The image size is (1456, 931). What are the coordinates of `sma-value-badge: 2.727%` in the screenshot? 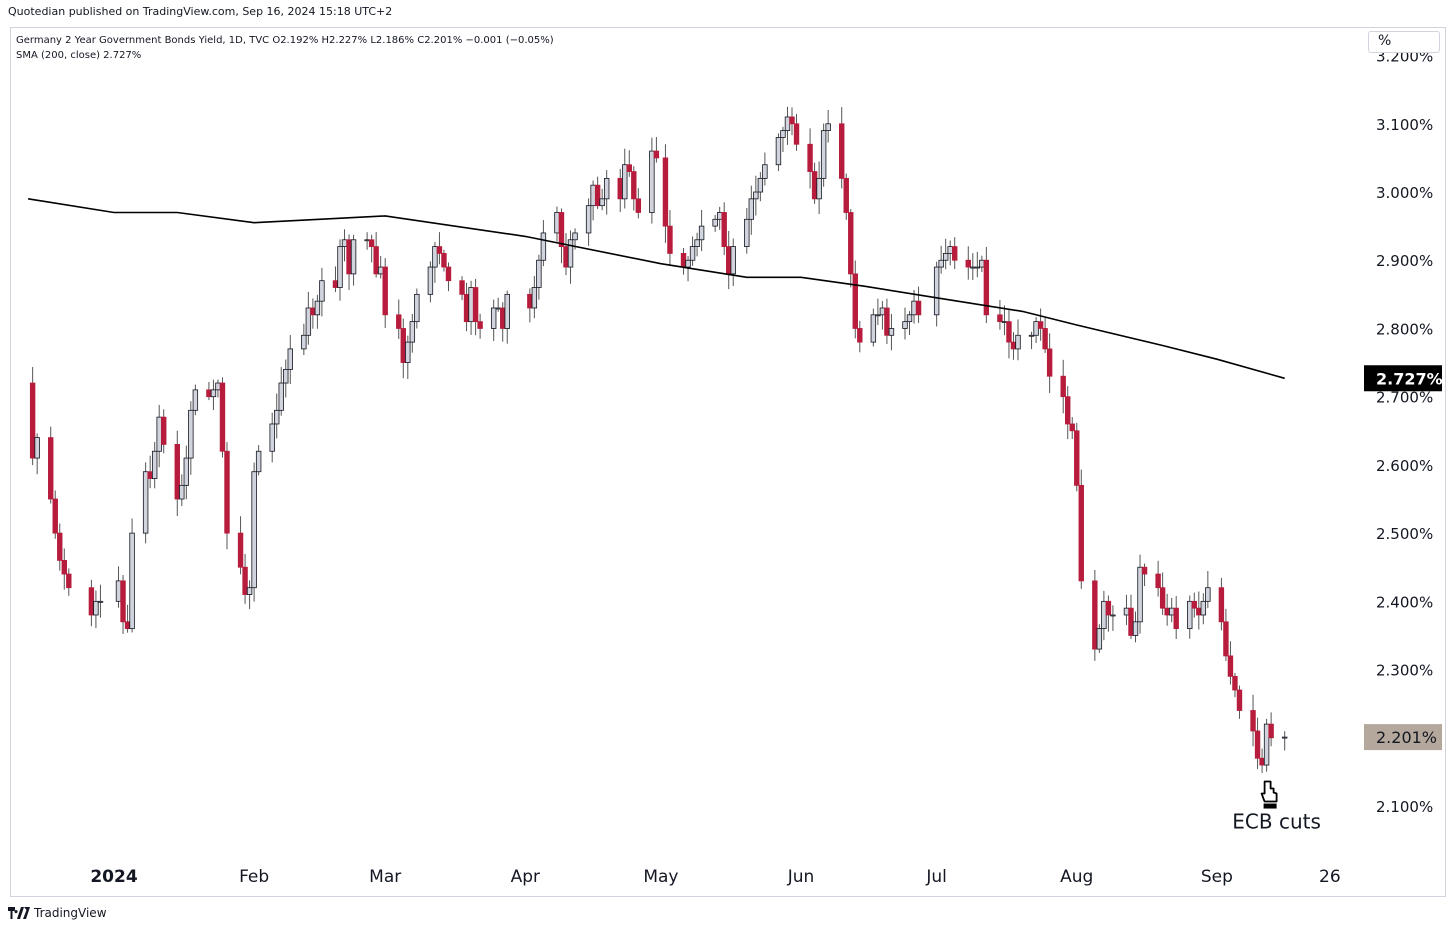 It's located at (1403, 378).